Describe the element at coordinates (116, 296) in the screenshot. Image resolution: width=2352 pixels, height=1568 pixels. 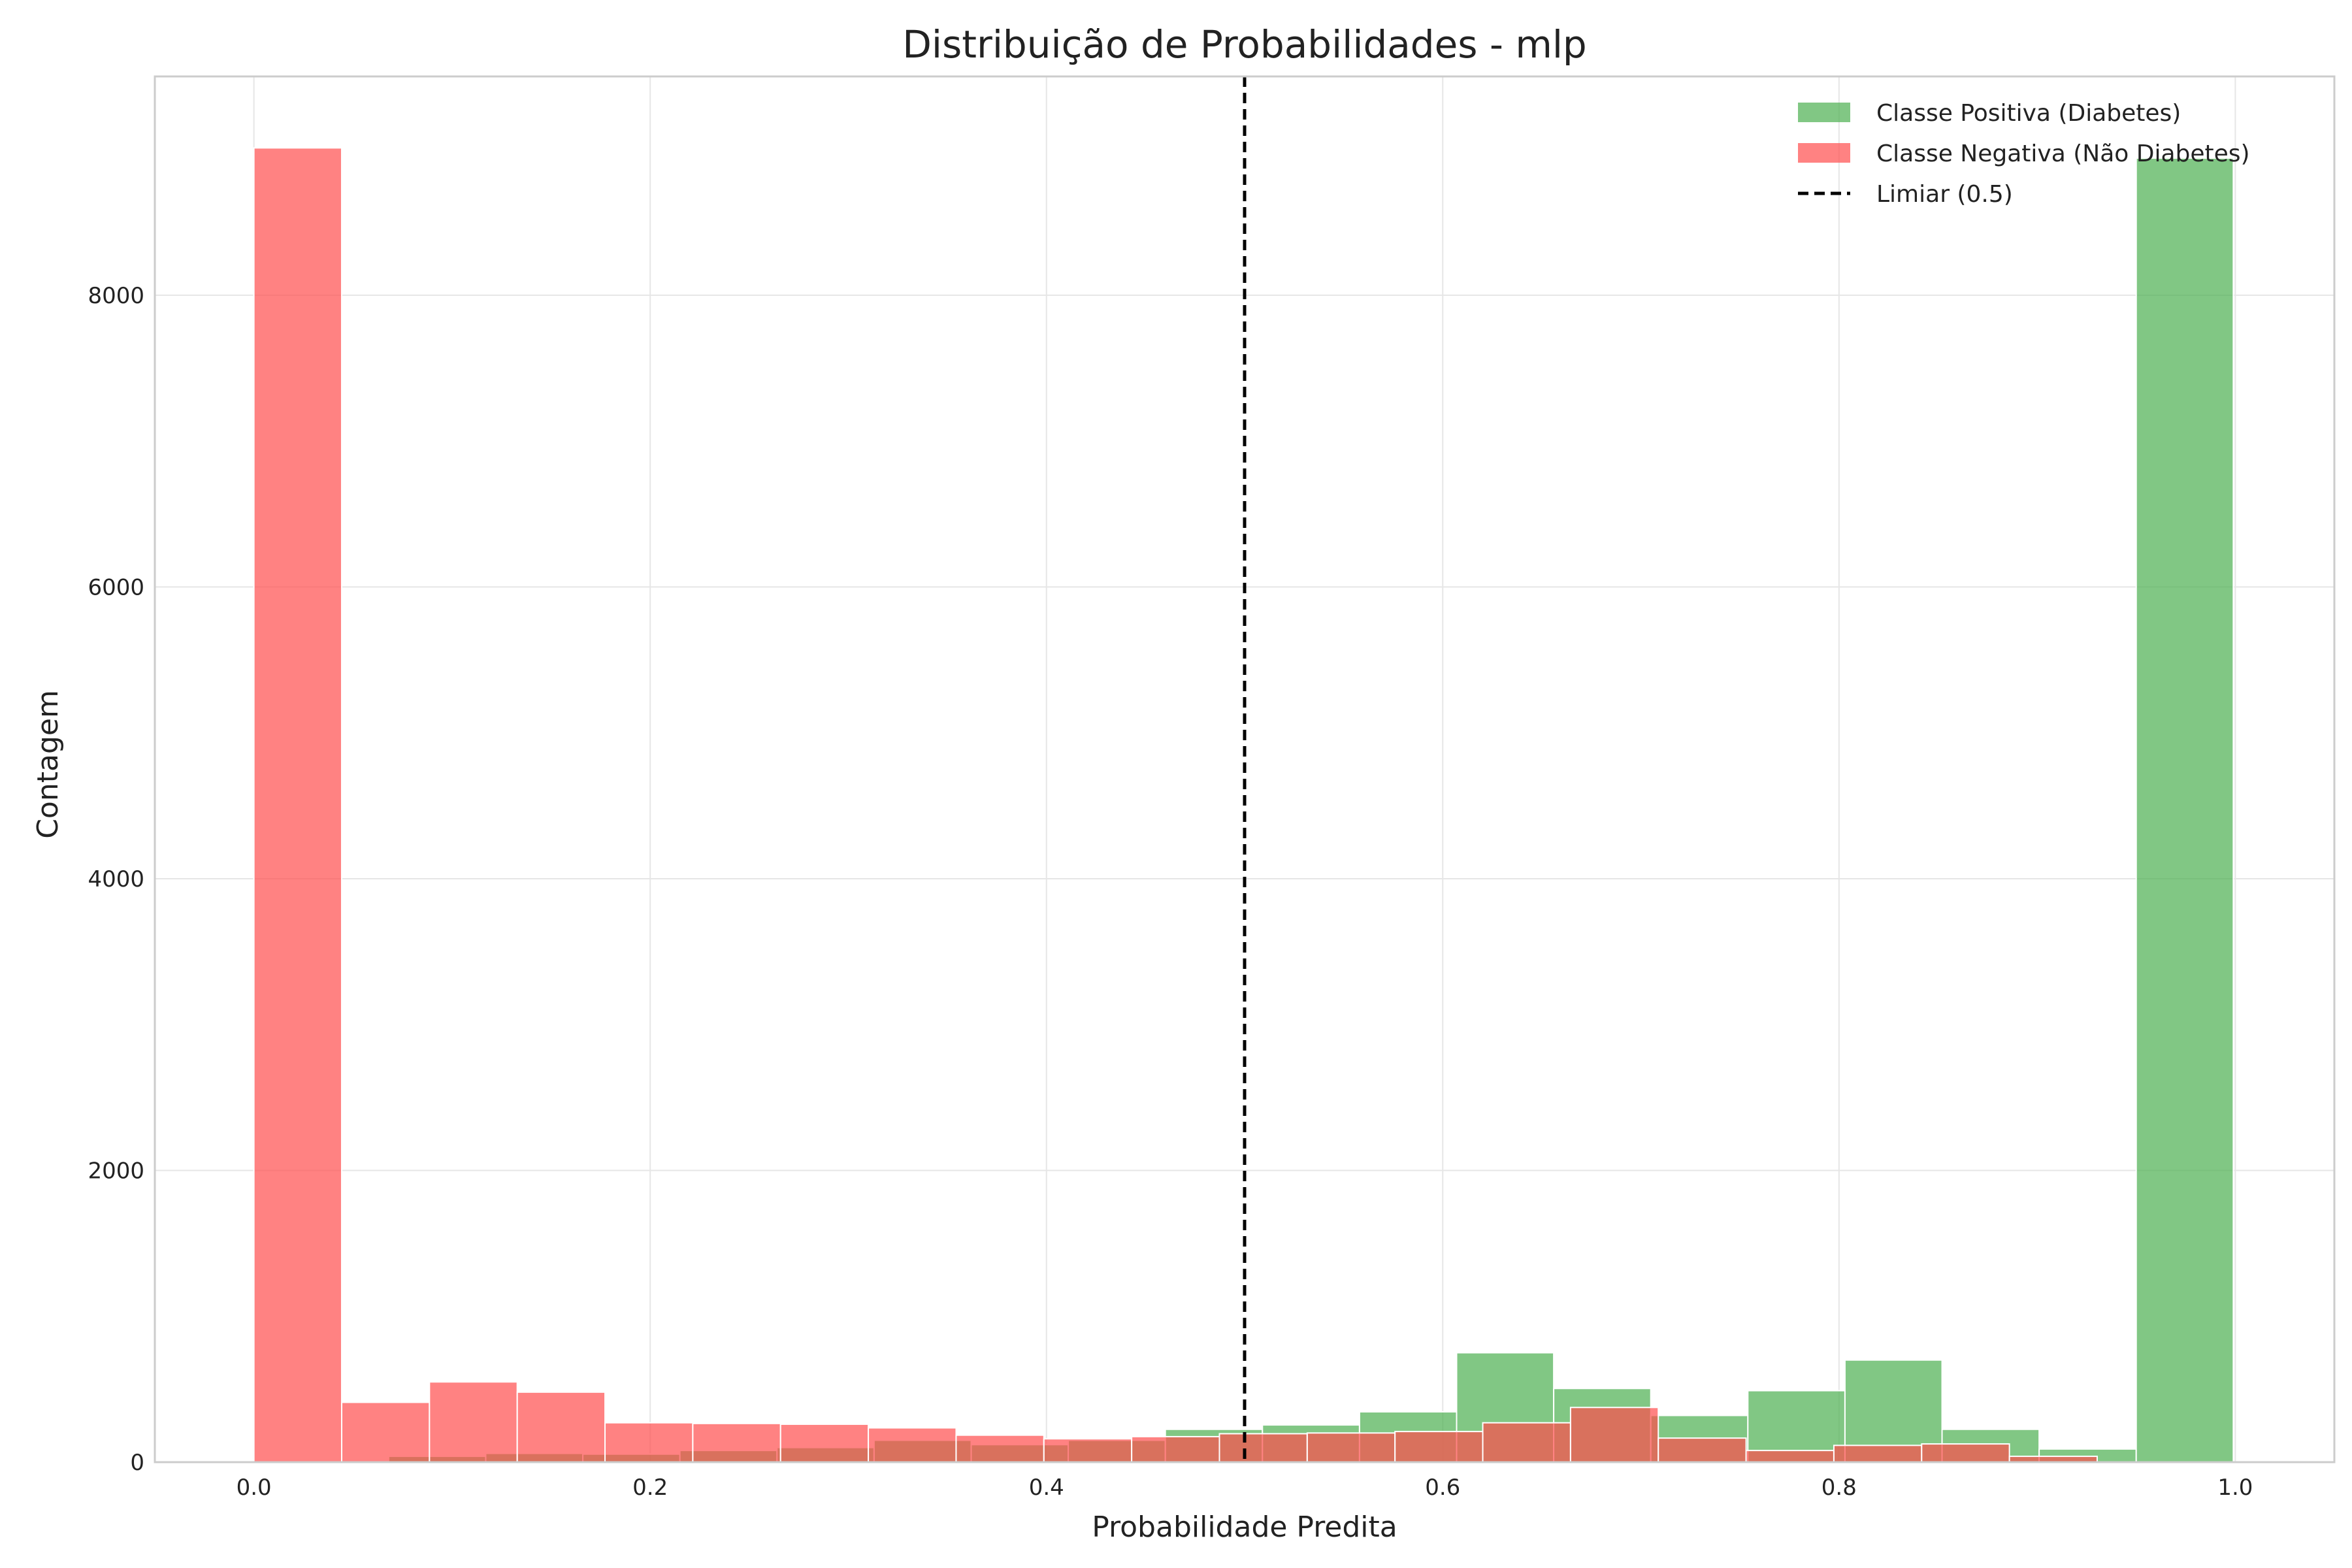
I see `y-tick-label: 8000` at that location.